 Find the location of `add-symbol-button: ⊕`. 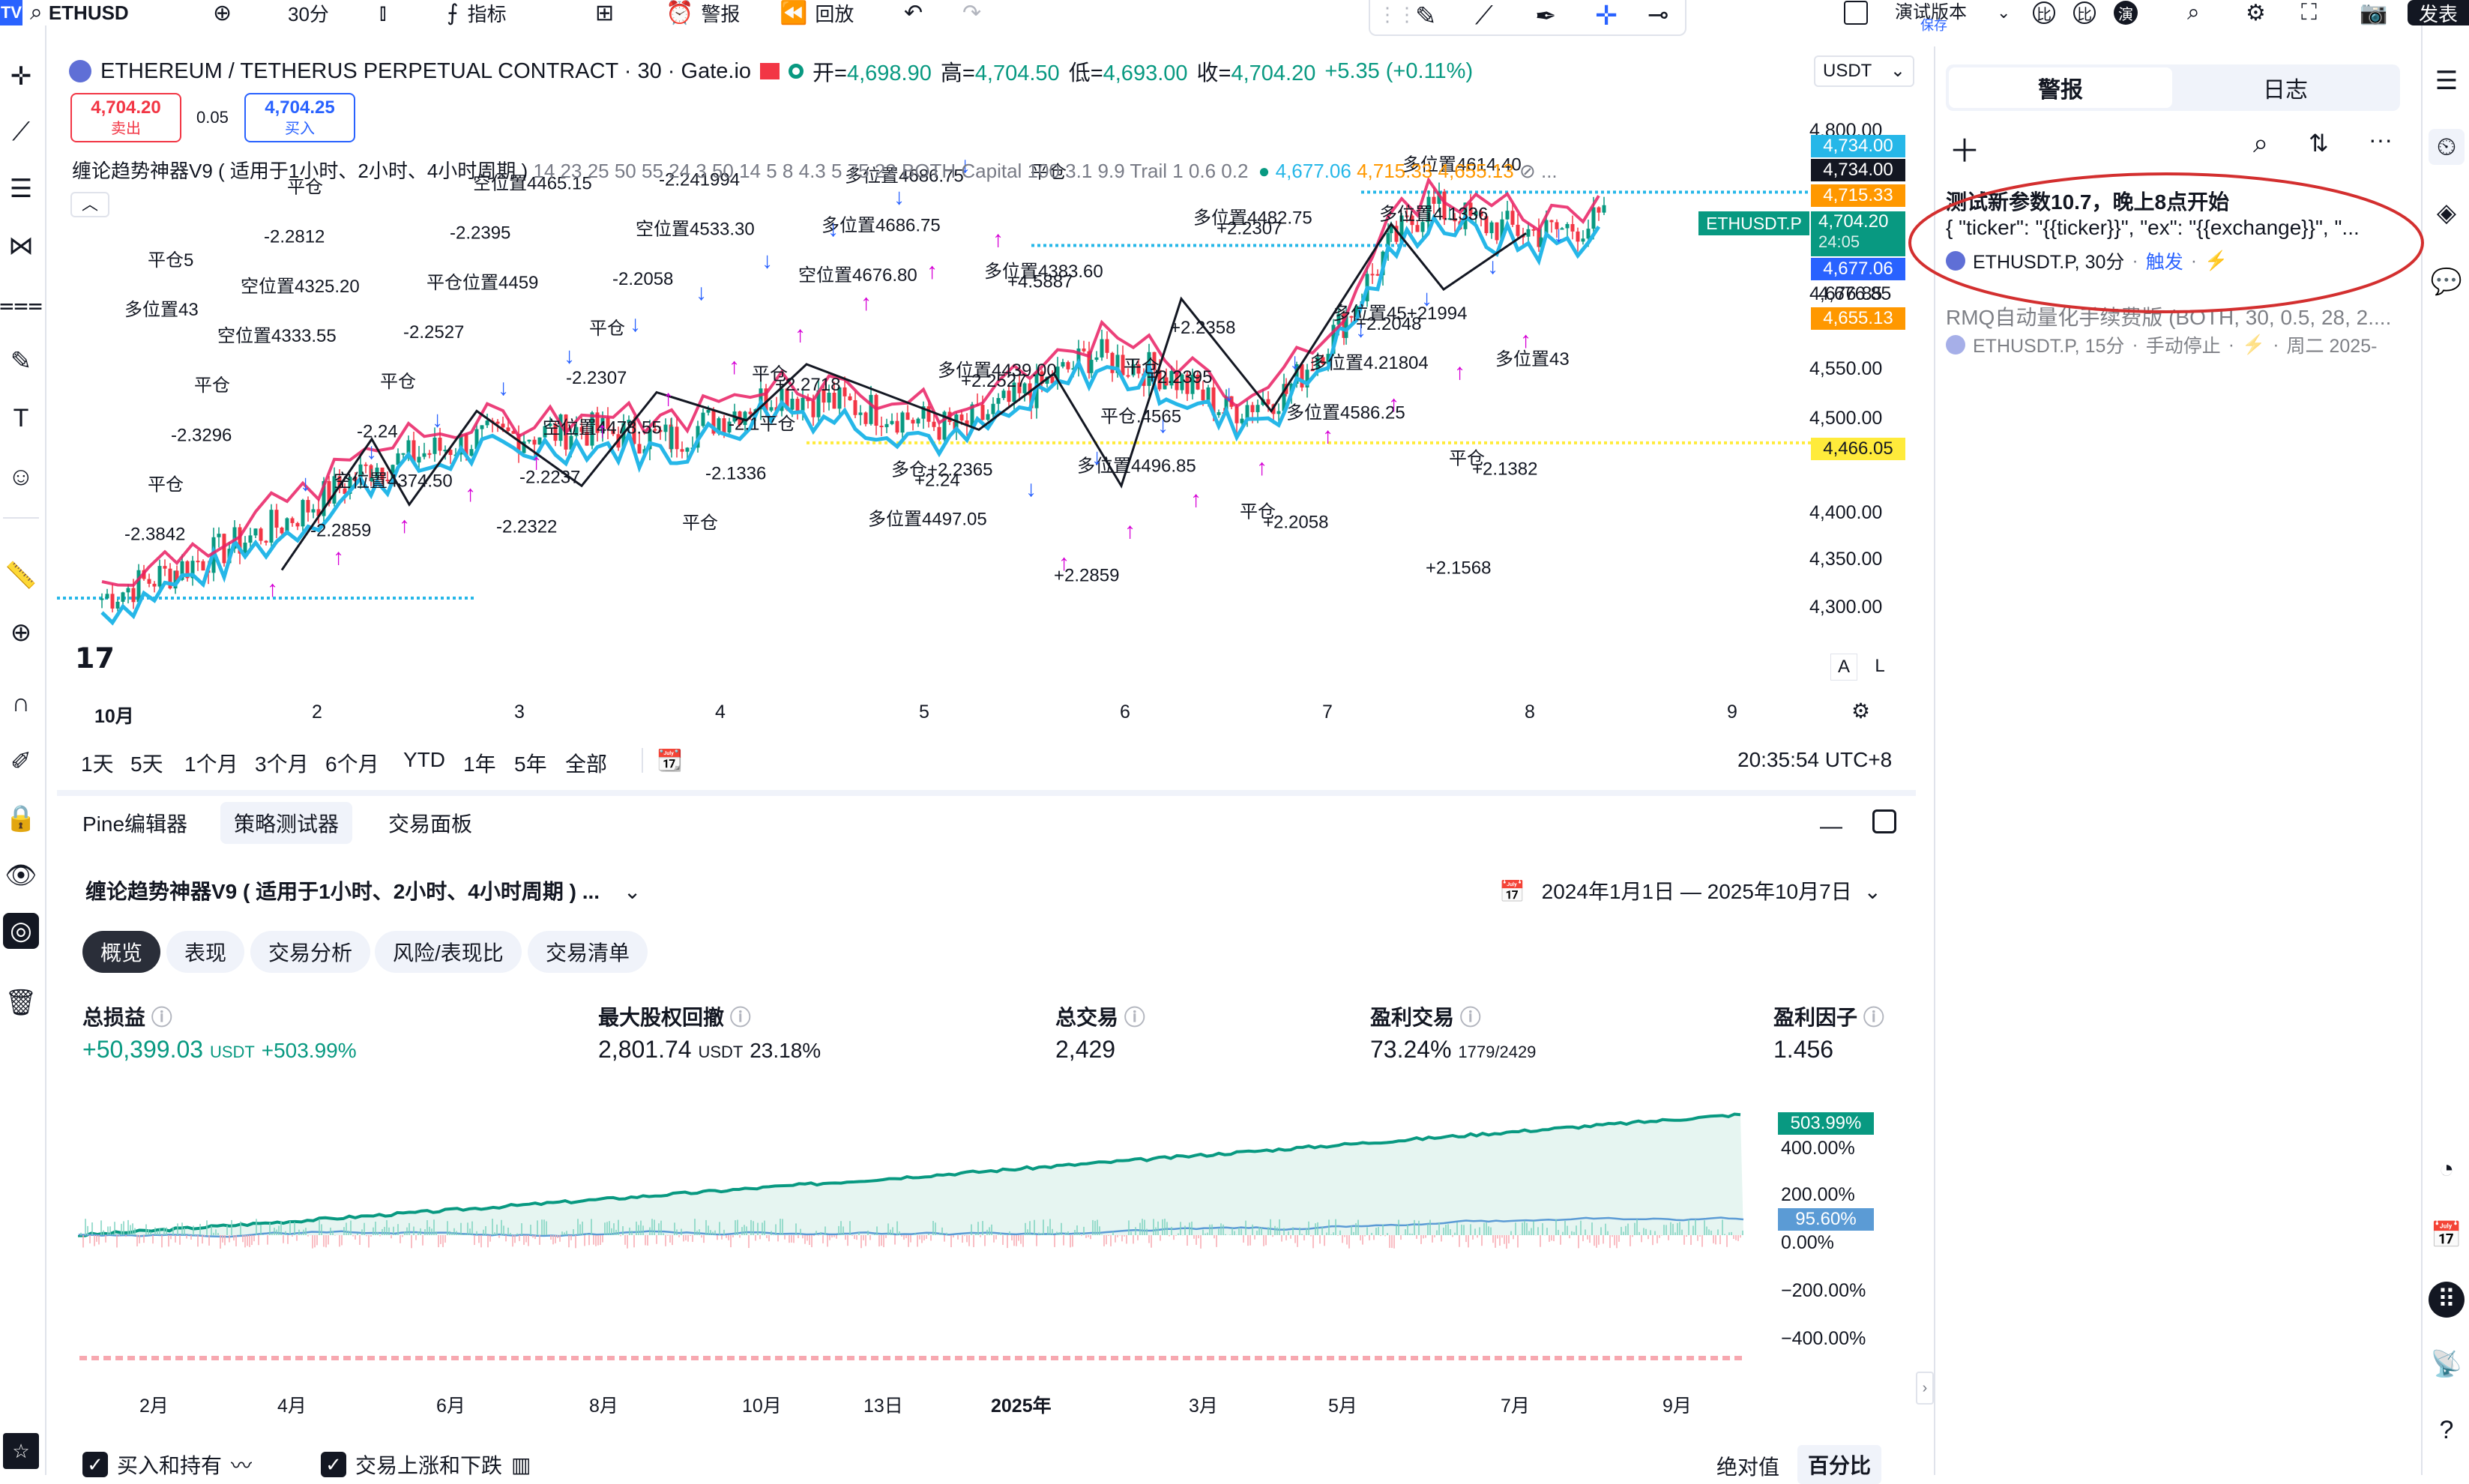

add-symbol-button: ⊕ is located at coordinates (222, 12).